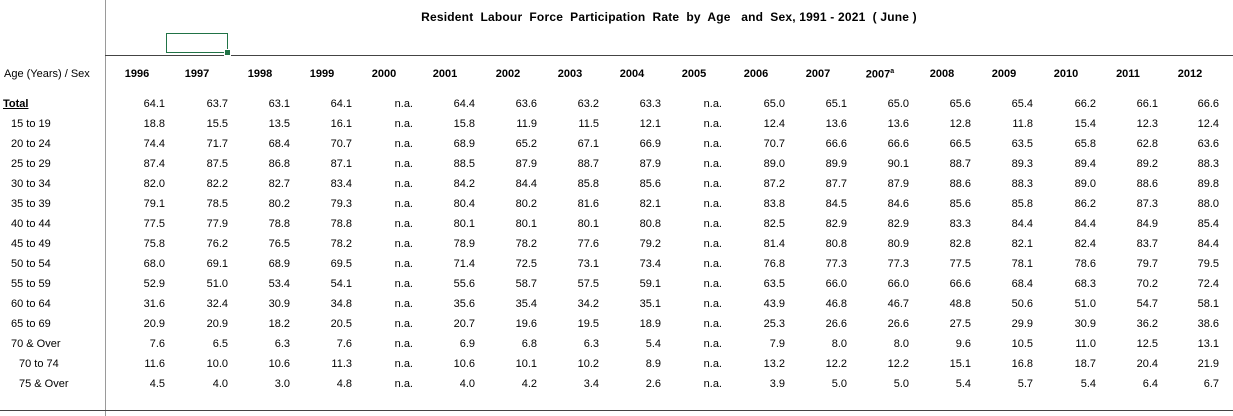 This screenshot has height=416, width=1233. I want to click on table-cell: 6.9, so click(467, 344).